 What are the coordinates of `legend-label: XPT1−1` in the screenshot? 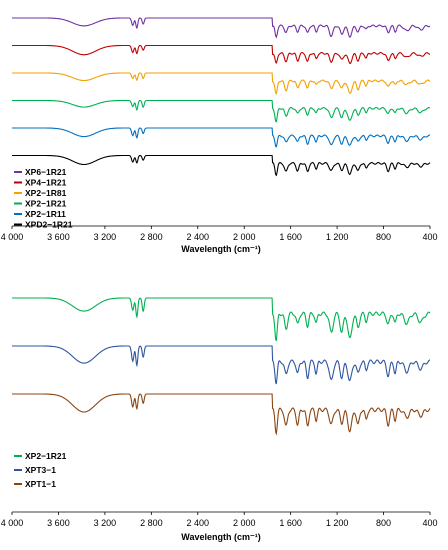 It's located at (40, 484).